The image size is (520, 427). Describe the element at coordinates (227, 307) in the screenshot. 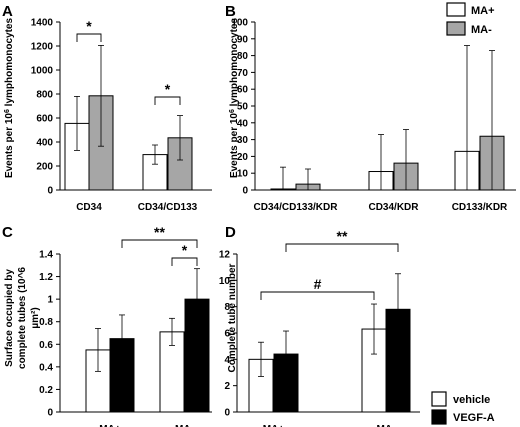

I see `panel-d-y-tick-label: 8` at that location.